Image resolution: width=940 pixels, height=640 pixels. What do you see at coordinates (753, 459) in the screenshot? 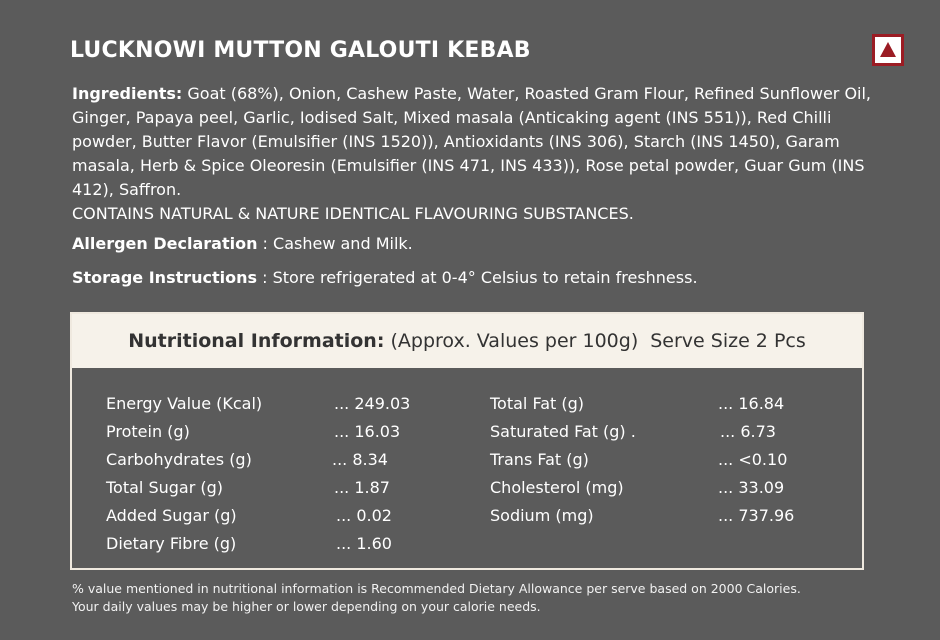
I see `nutrient-value: ... <0.10` at bounding box center [753, 459].